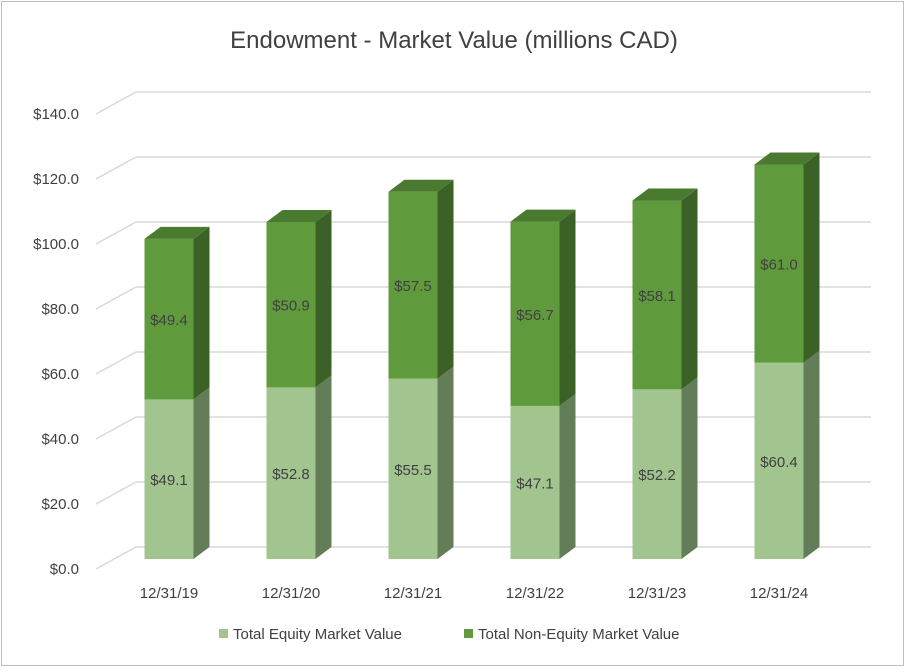 This screenshot has width=907, height=672. I want to click on data-label: $50.9, so click(291, 306).